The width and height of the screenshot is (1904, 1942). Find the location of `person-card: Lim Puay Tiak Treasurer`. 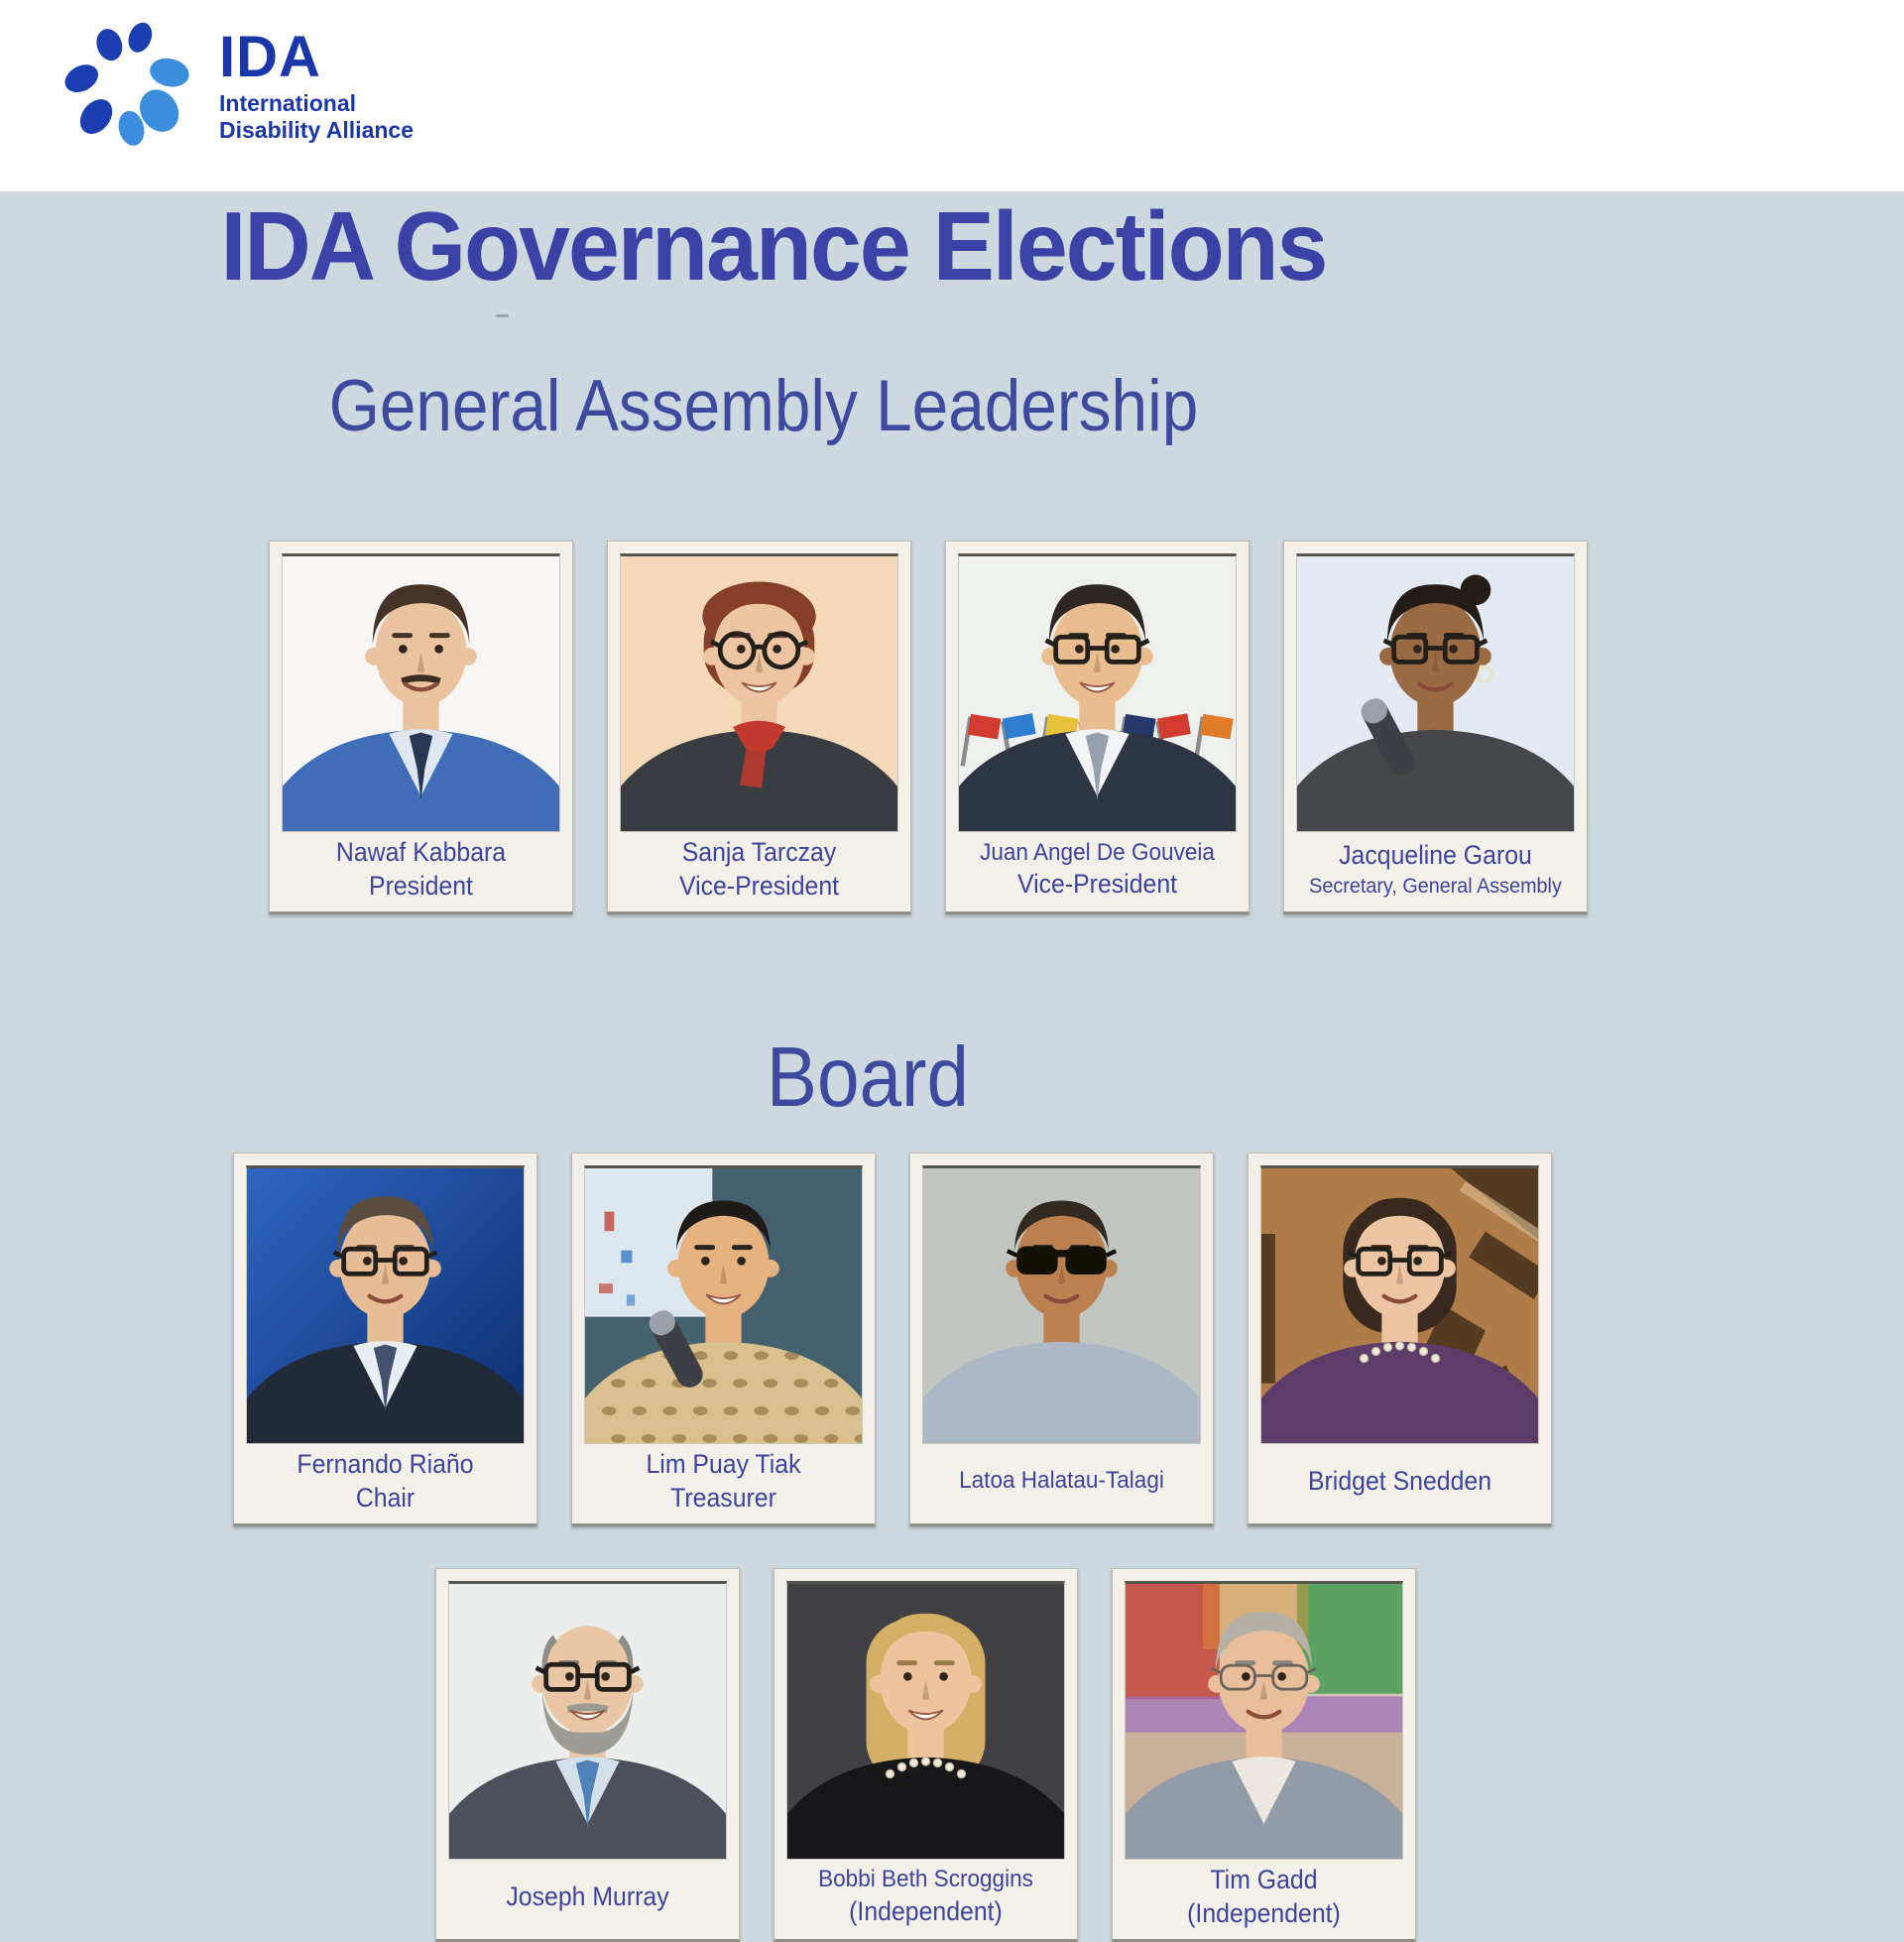

person-card: Lim Puay Tiak Treasurer is located at coordinates (723, 1340).